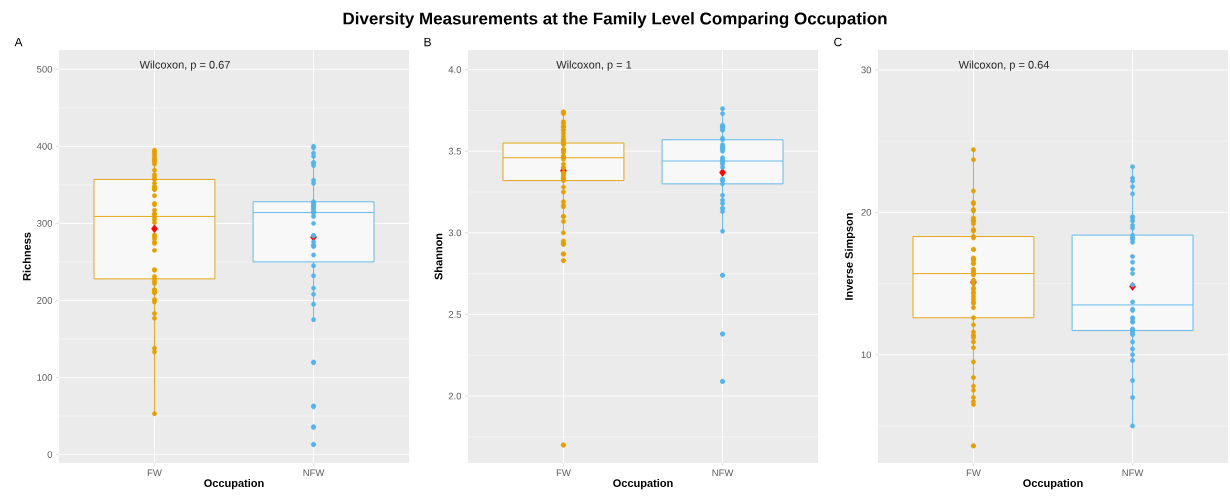 This screenshot has height=496, width=1230. I want to click on y-tick-label: 2.5, so click(455, 314).